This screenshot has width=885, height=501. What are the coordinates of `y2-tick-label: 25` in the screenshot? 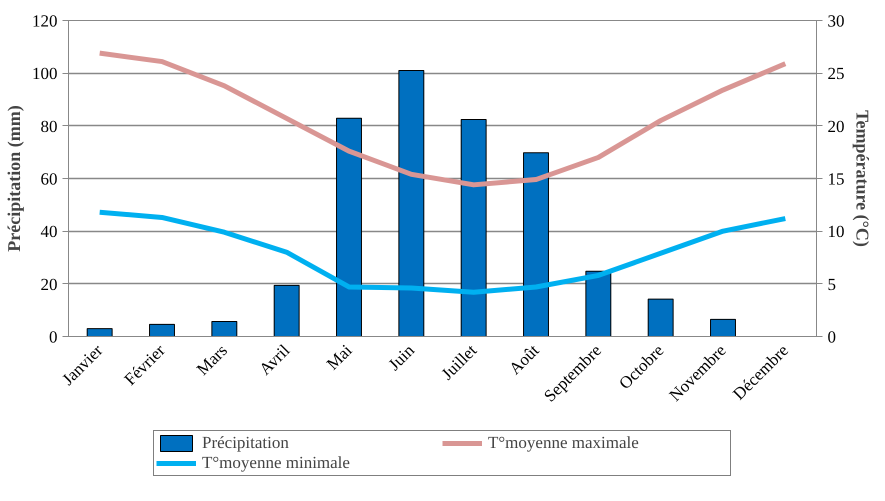 It's located at (836, 74).